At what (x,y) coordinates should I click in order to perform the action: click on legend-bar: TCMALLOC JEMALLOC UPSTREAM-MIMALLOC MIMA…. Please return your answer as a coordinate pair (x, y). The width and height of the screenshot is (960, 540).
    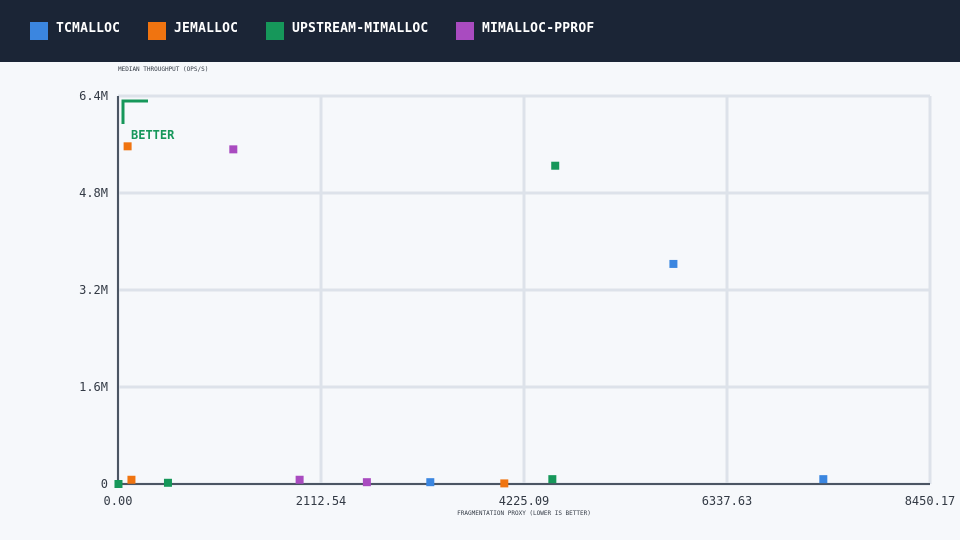
    Looking at the image, I should click on (480, 31).